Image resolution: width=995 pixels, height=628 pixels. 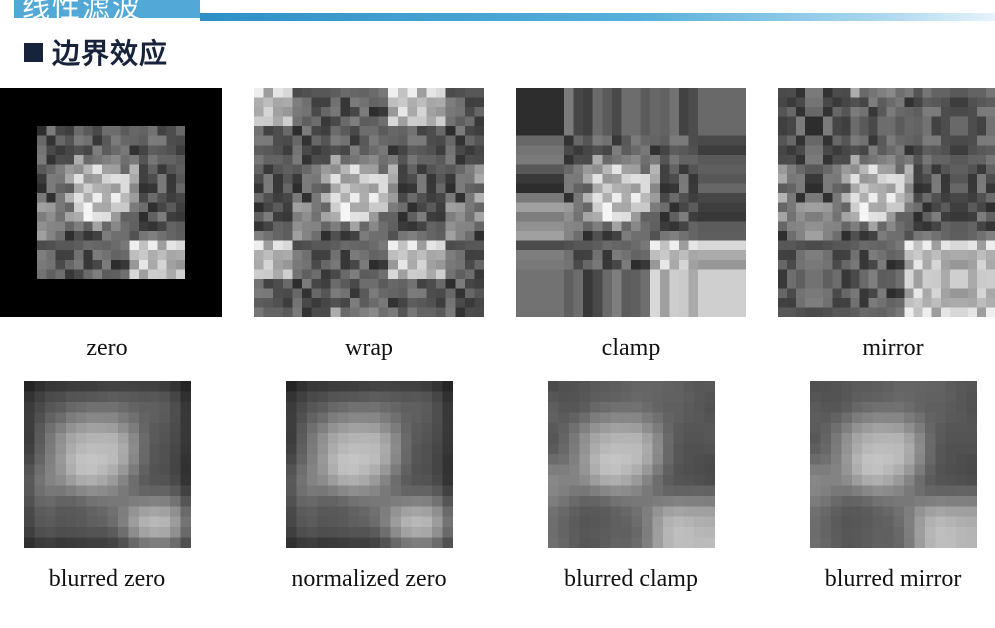 I want to click on caption-normalized-zero: normalized zero, so click(x=369, y=579).